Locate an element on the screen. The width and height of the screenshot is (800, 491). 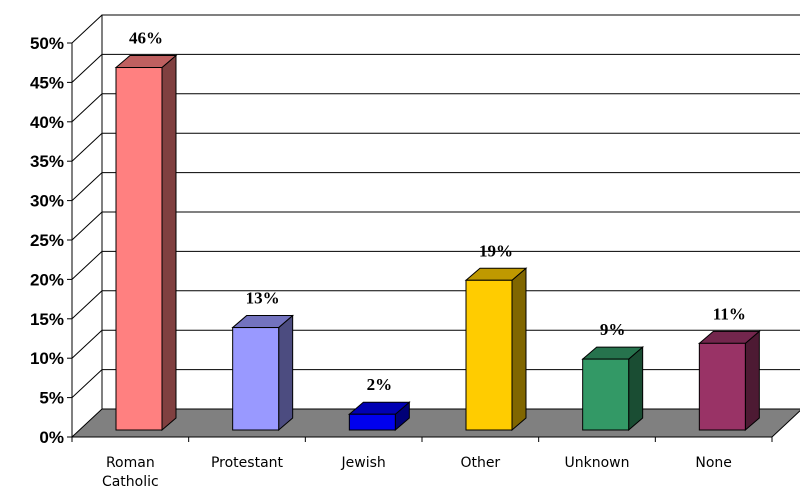
category-label: Jewish is located at coordinates (363, 463).